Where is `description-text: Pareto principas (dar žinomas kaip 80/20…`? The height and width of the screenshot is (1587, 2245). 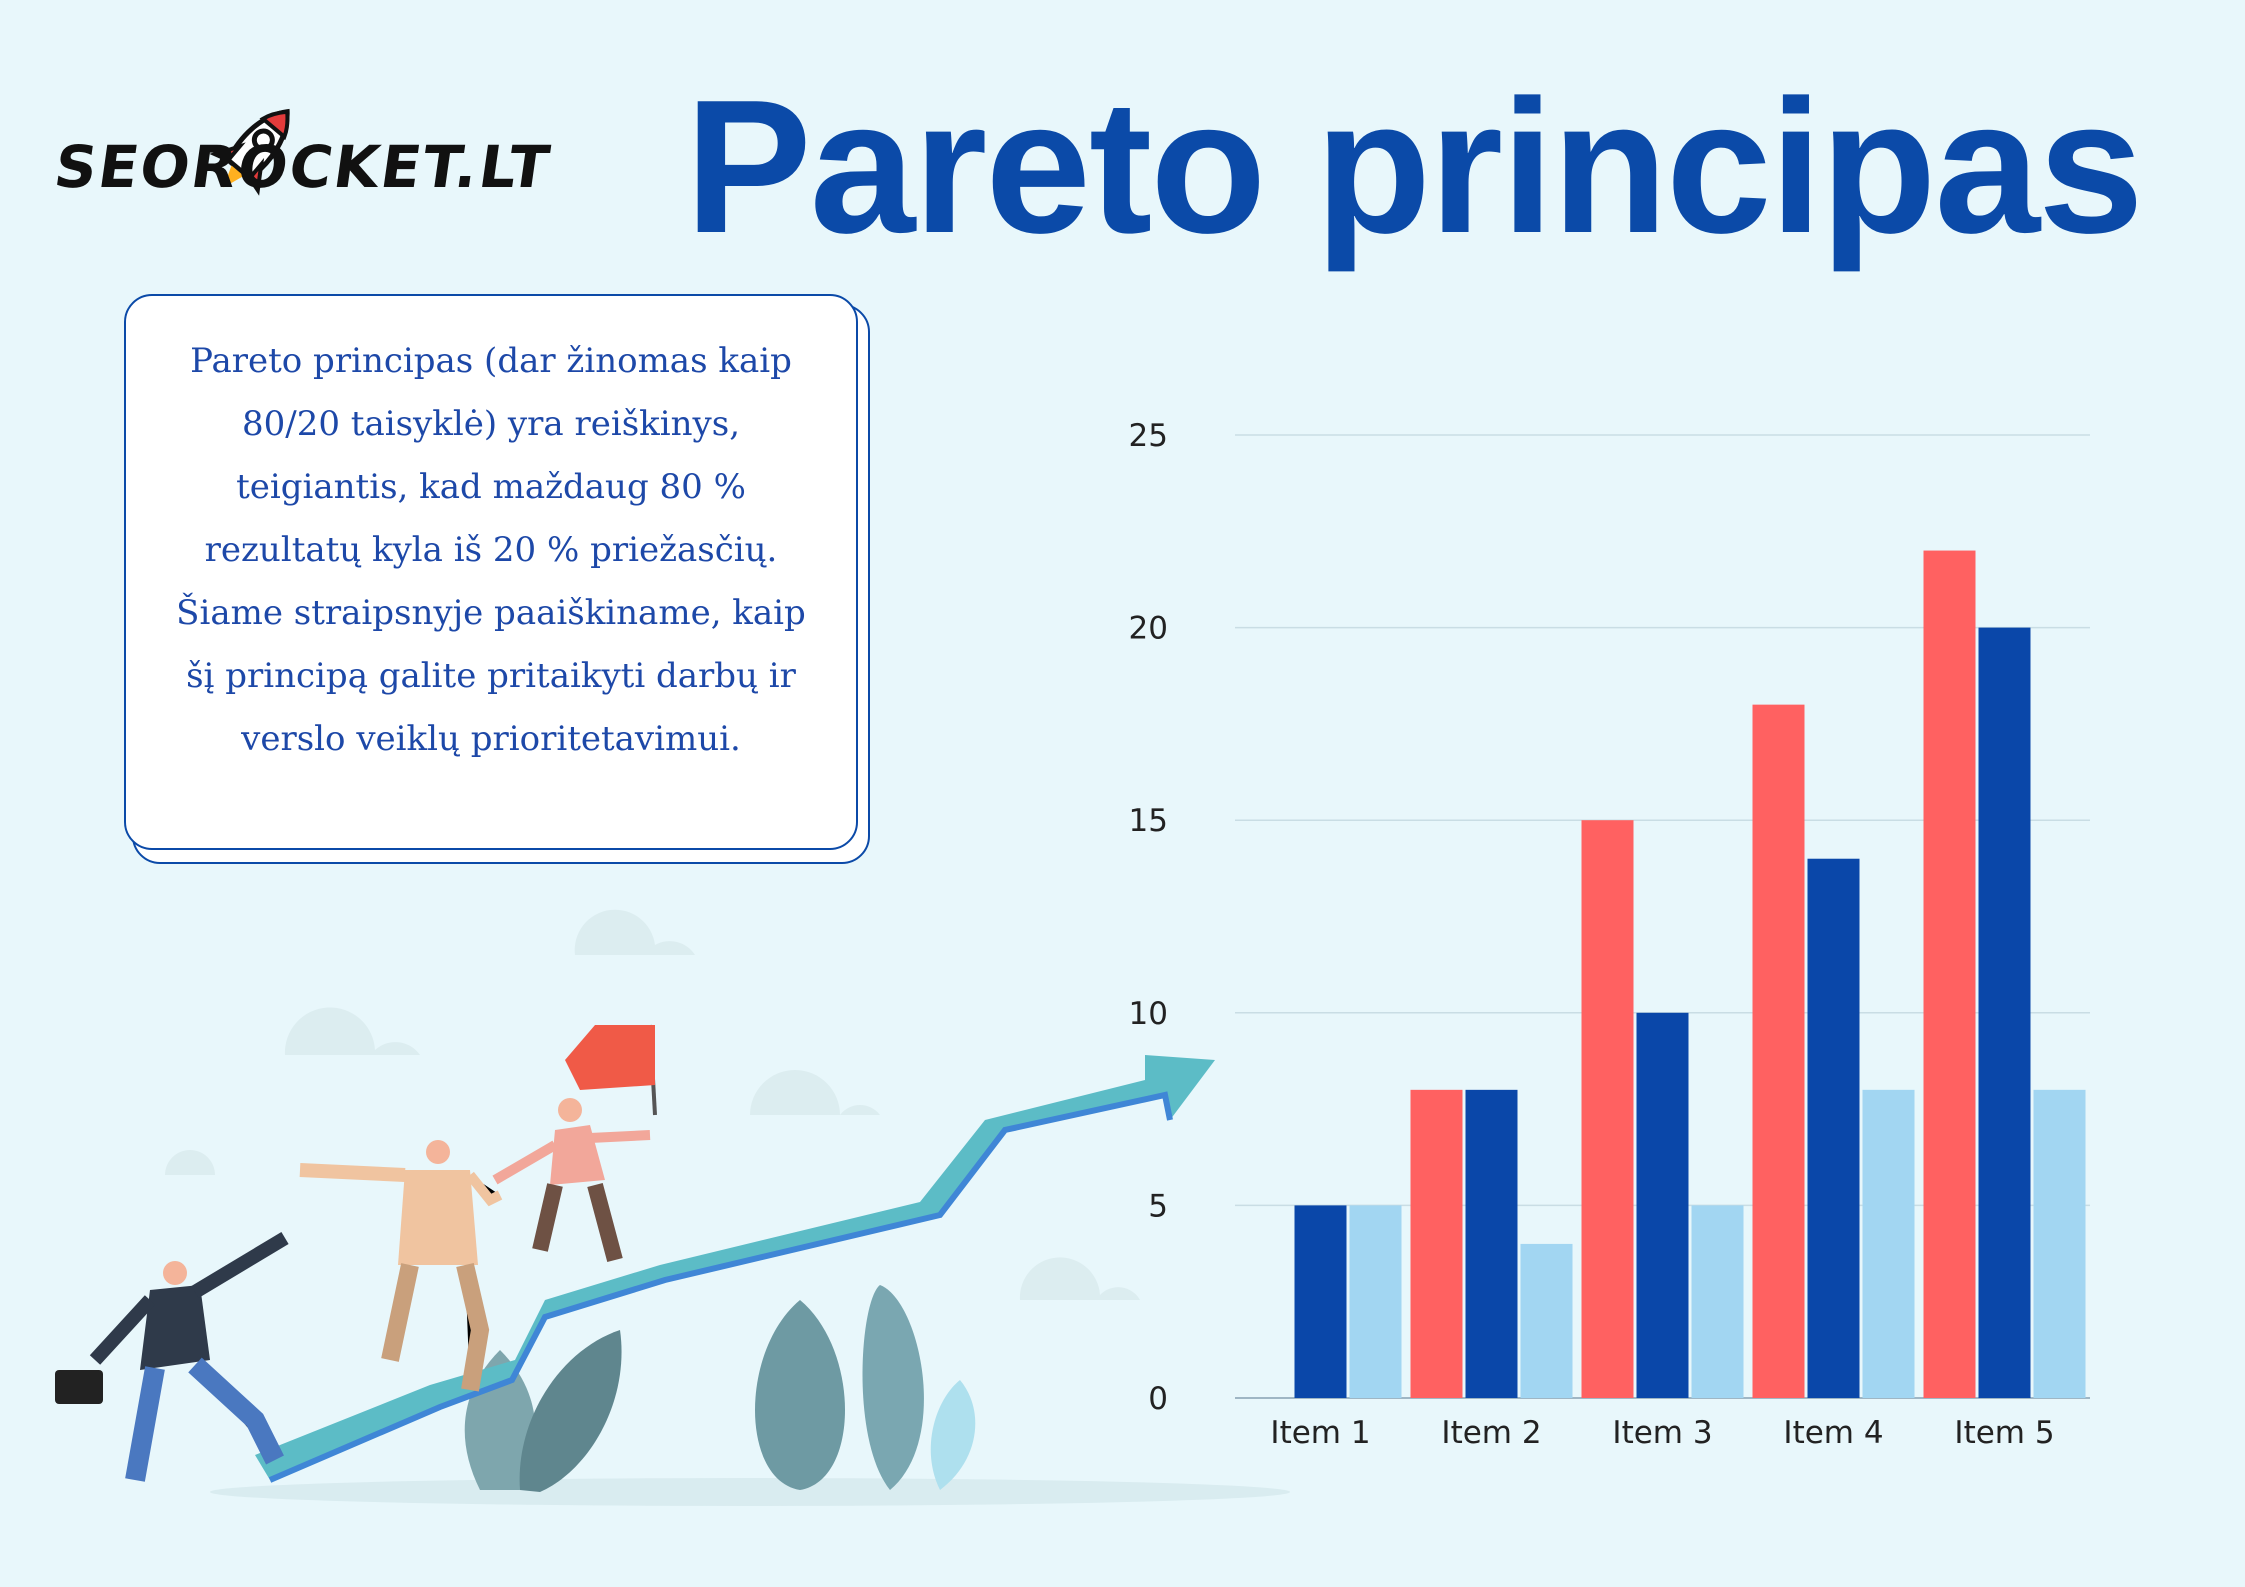 description-text: Pareto principas (dar žinomas kaip 80/20… is located at coordinates (491, 550).